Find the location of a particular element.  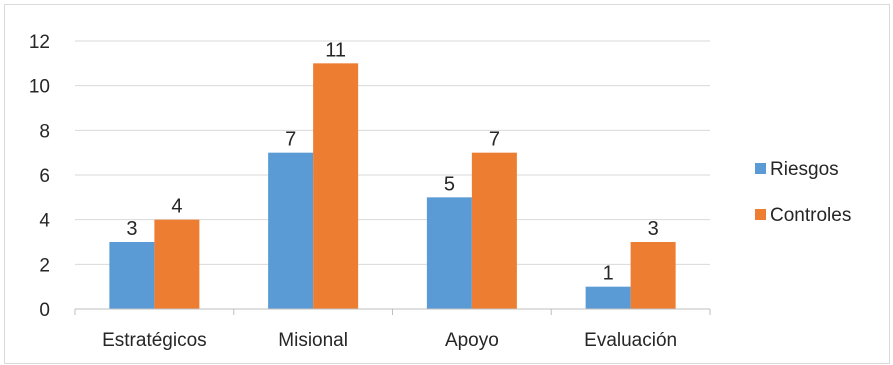

x-tick-label: Apoyo is located at coordinates (472, 340).